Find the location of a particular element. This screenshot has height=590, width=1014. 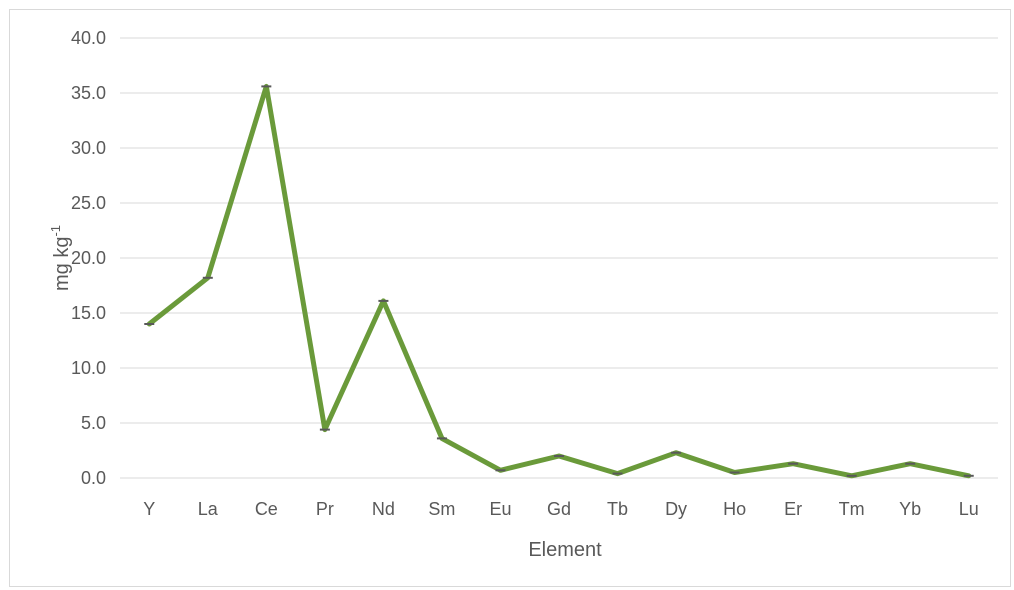

x-tick-label: Ho is located at coordinates (734, 509).